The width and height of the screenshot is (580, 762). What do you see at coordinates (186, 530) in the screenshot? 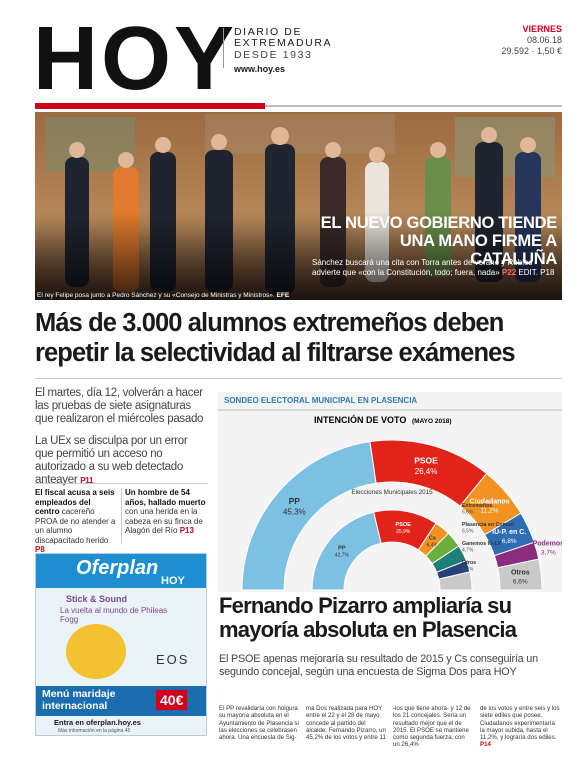
I see `page-ref: P13` at bounding box center [186, 530].